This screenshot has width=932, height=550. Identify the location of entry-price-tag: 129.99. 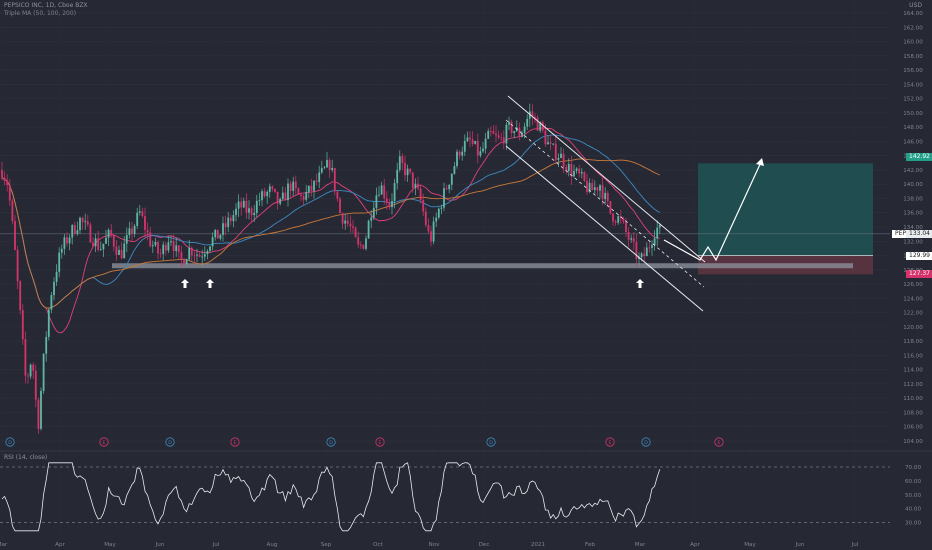
(919, 256).